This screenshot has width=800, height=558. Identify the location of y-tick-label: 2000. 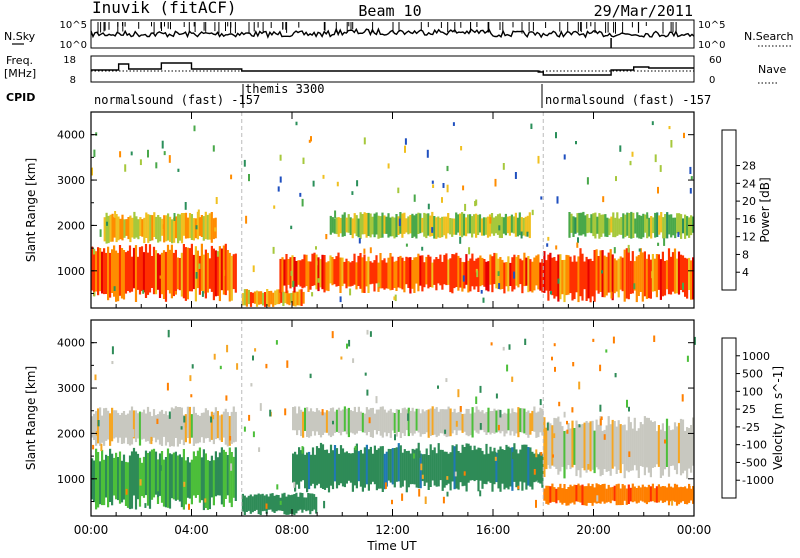
(71, 433).